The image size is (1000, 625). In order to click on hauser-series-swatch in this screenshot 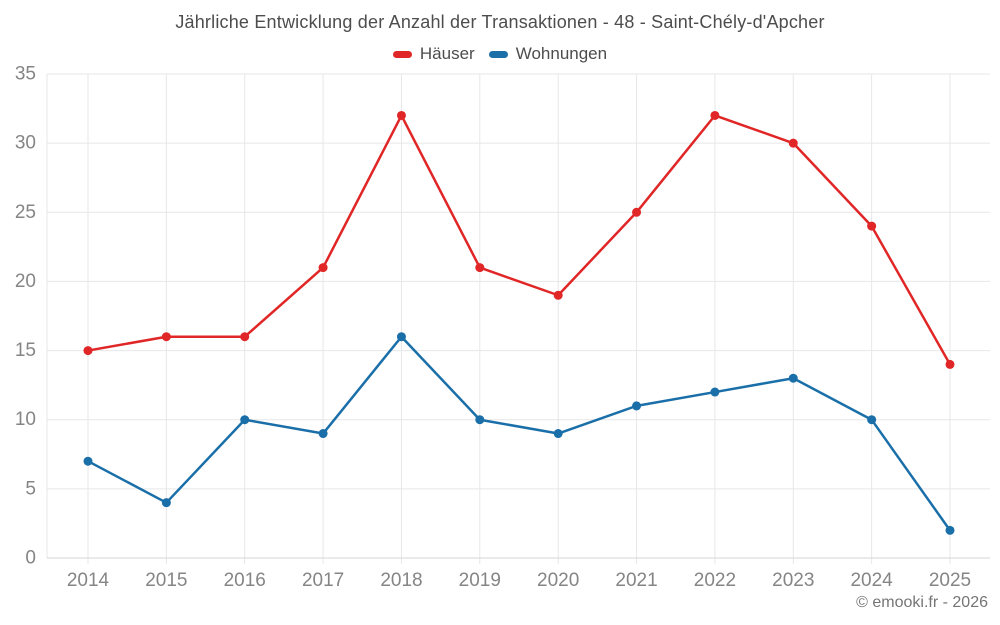, I will do `click(402, 54)`.